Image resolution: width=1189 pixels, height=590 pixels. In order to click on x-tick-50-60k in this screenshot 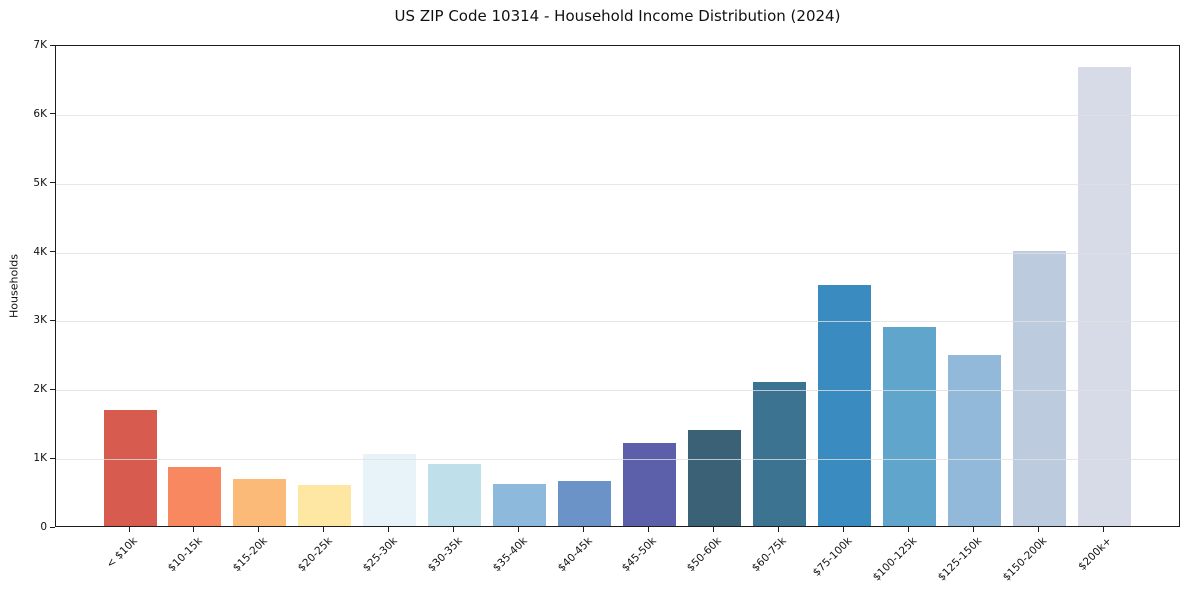, I will do `click(714, 529)`.